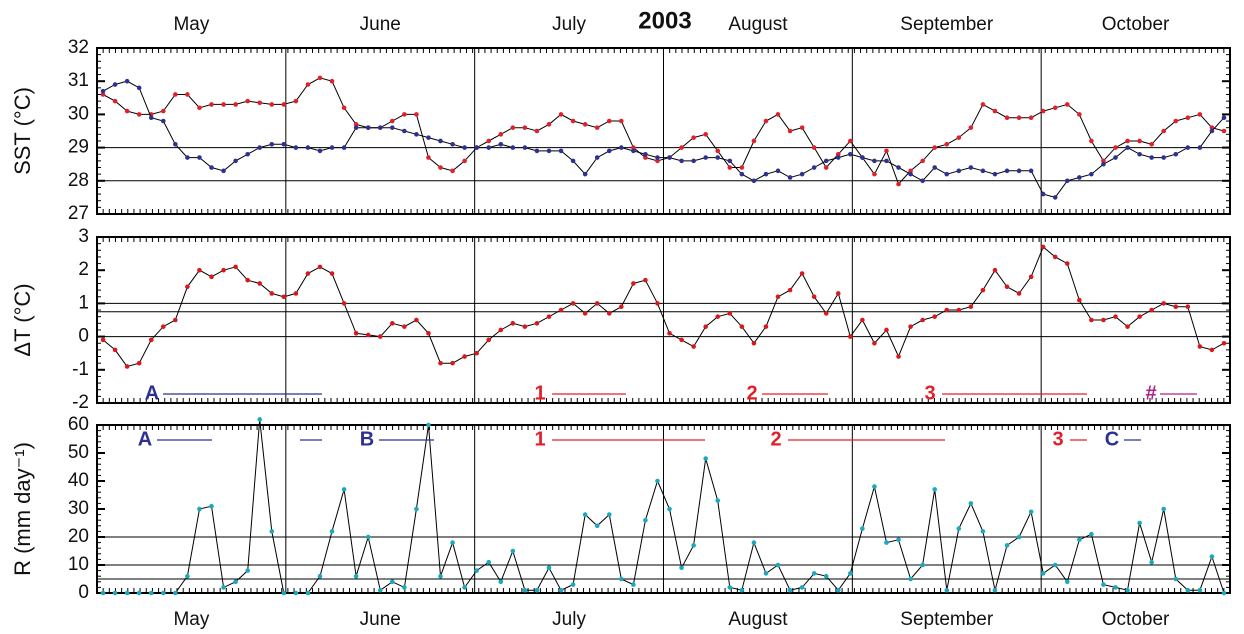 The height and width of the screenshot is (634, 1244). I want to click on chart-title: 2003, so click(664, 20).